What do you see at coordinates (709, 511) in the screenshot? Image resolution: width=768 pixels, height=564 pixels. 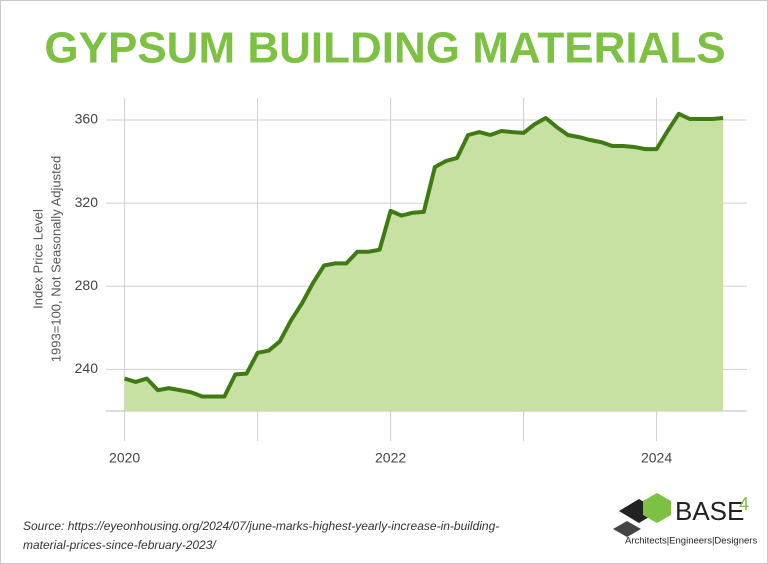 I see `logo-name: BASE` at bounding box center [709, 511].